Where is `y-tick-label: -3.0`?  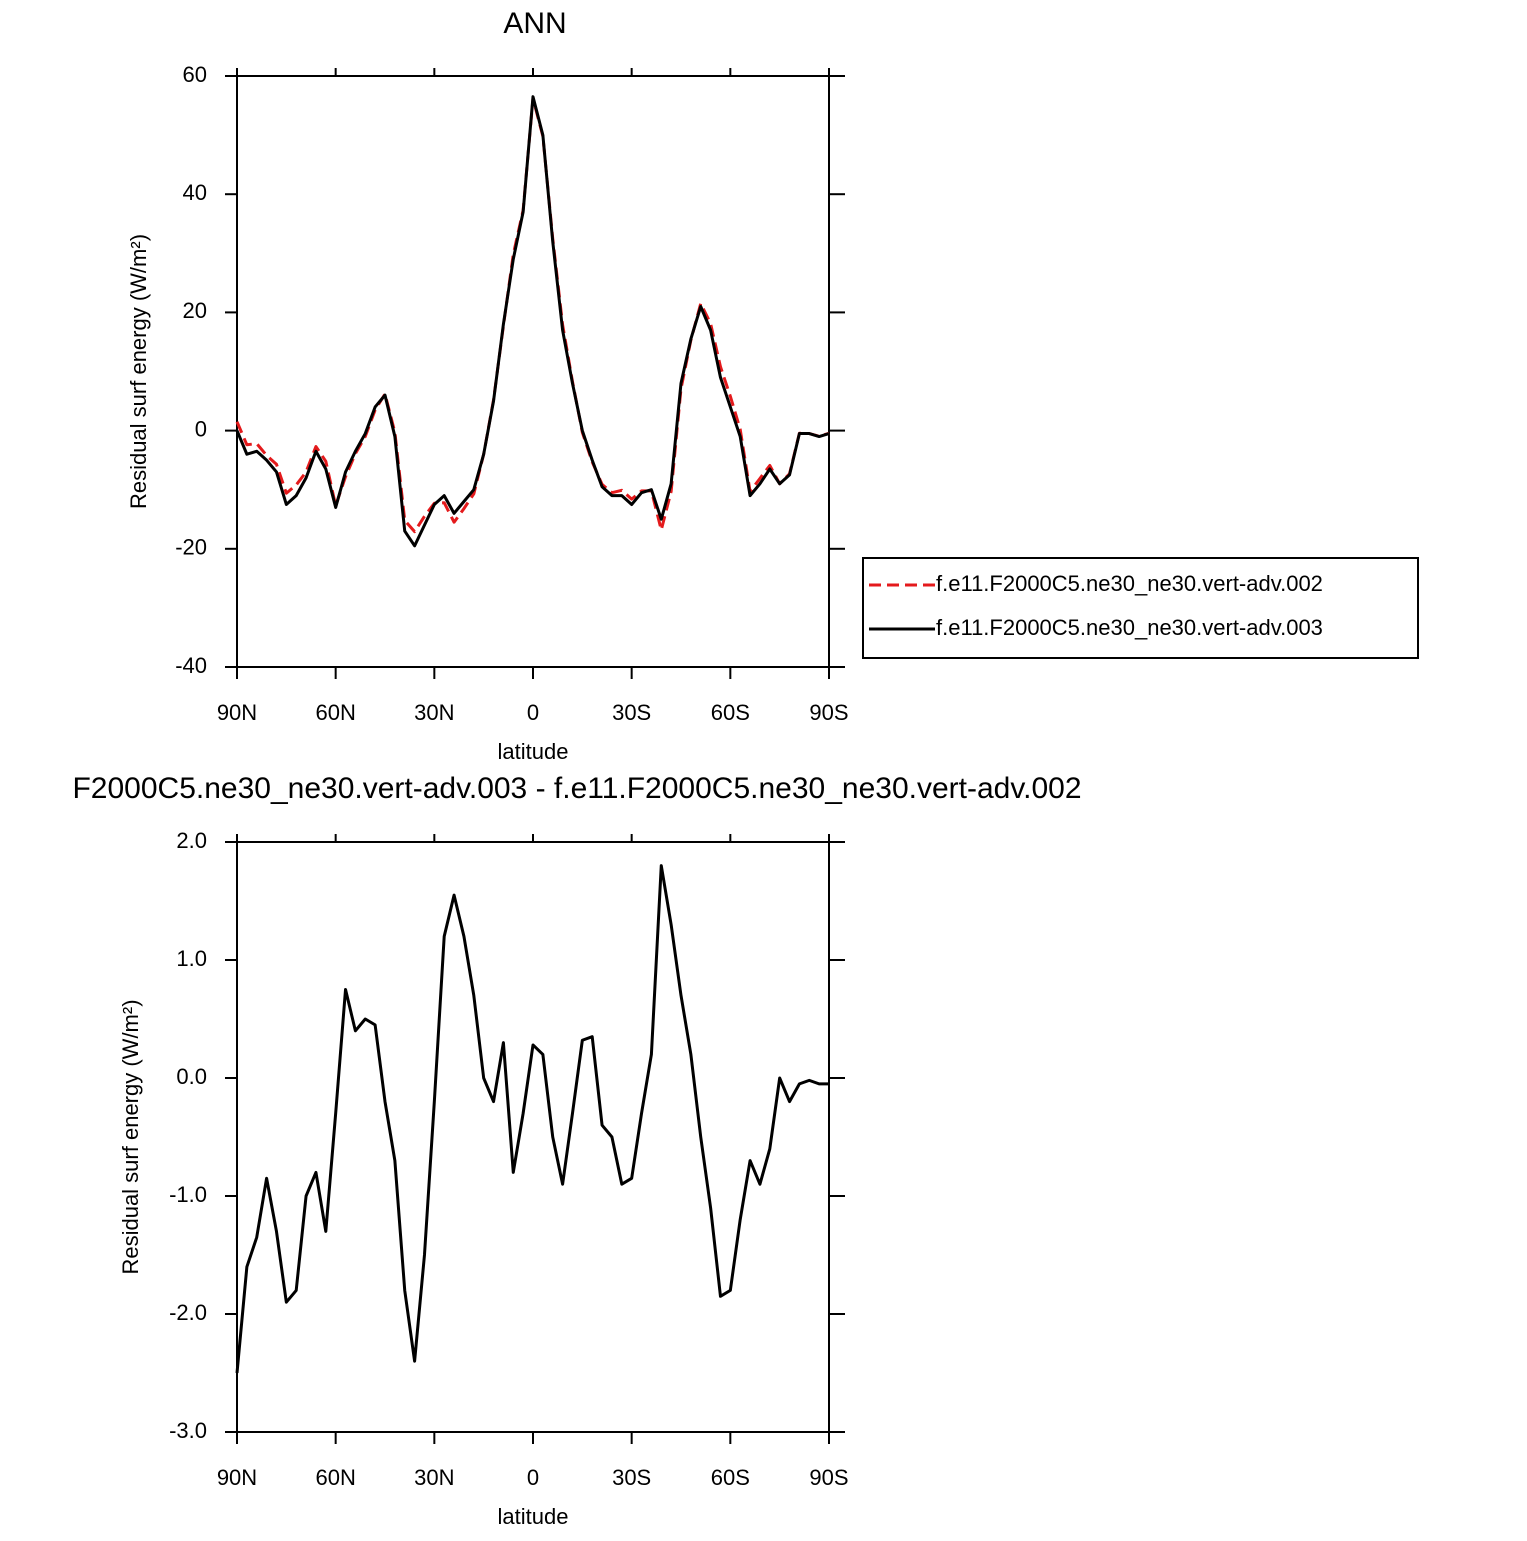
y-tick-label: -3.0 is located at coordinates (188, 1430).